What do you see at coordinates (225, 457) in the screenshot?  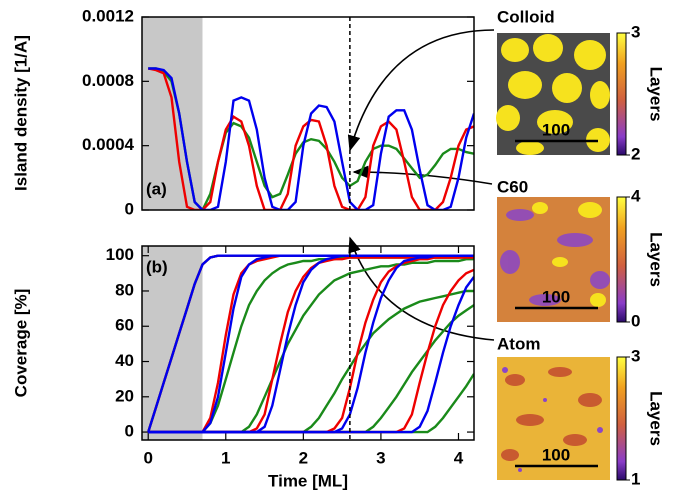 I see `x-tick-label: 1` at bounding box center [225, 457].